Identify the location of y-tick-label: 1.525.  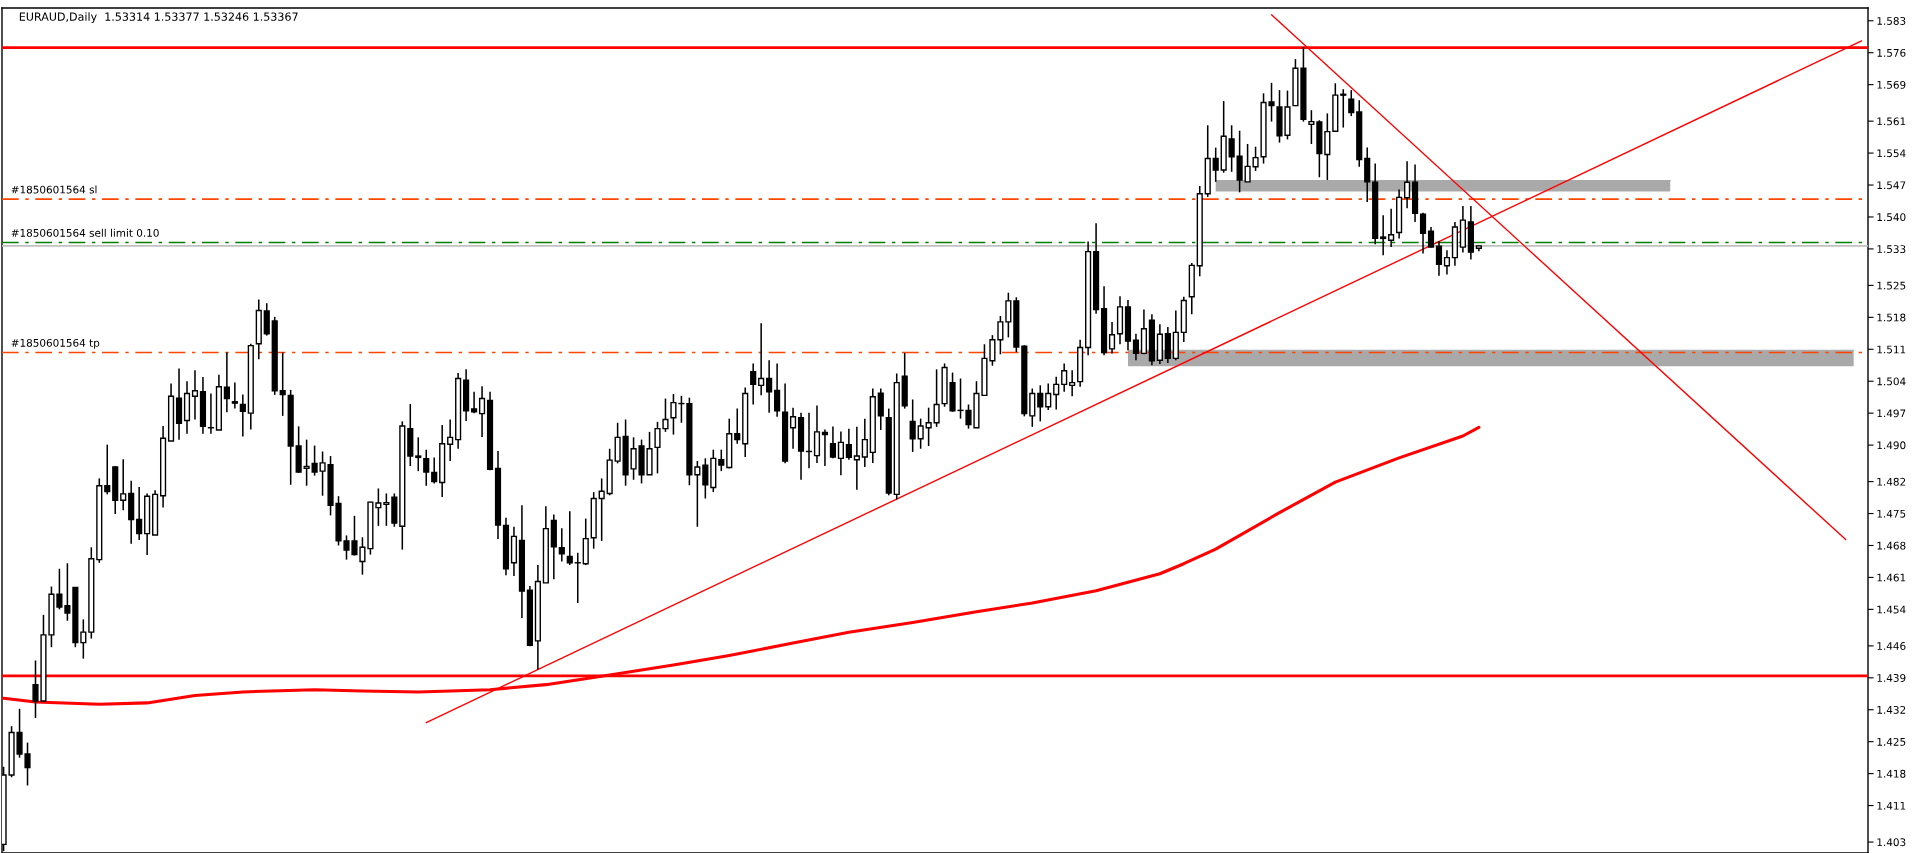
(1891, 285).